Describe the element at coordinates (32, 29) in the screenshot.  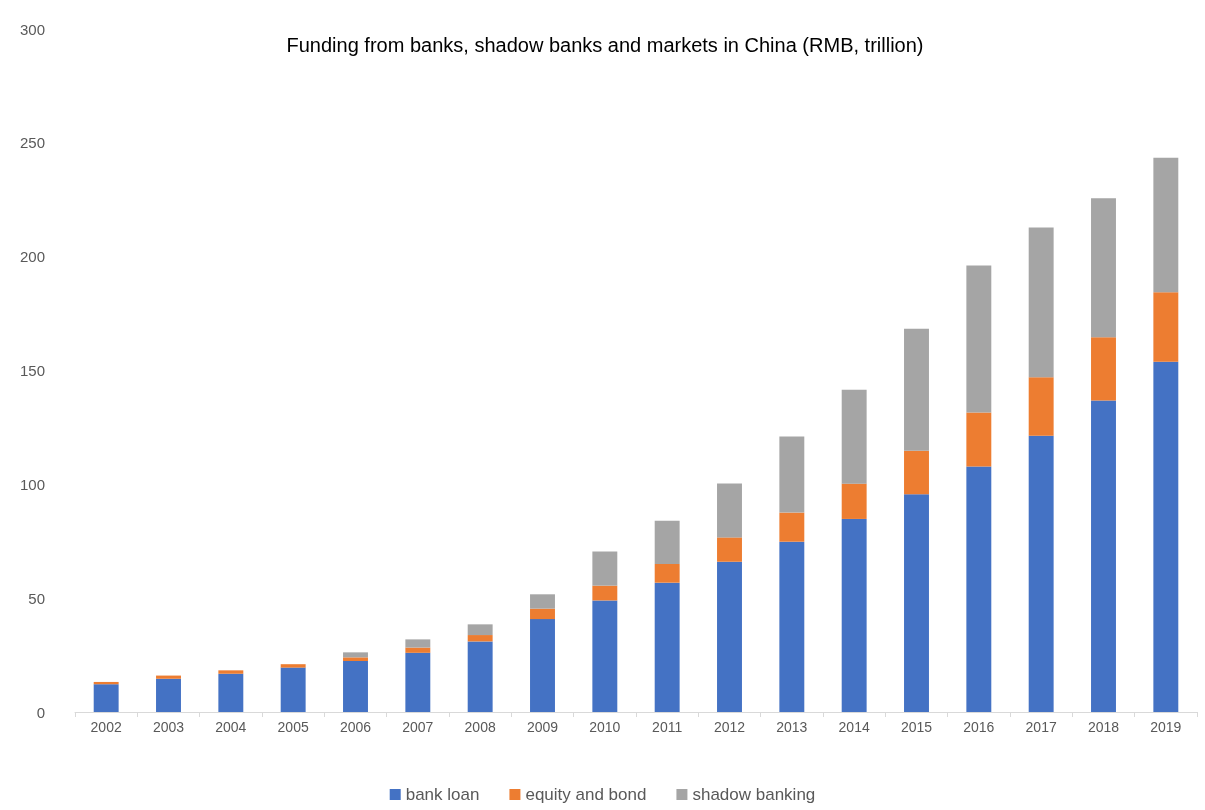
I see `y-tick-label: 300` at that location.